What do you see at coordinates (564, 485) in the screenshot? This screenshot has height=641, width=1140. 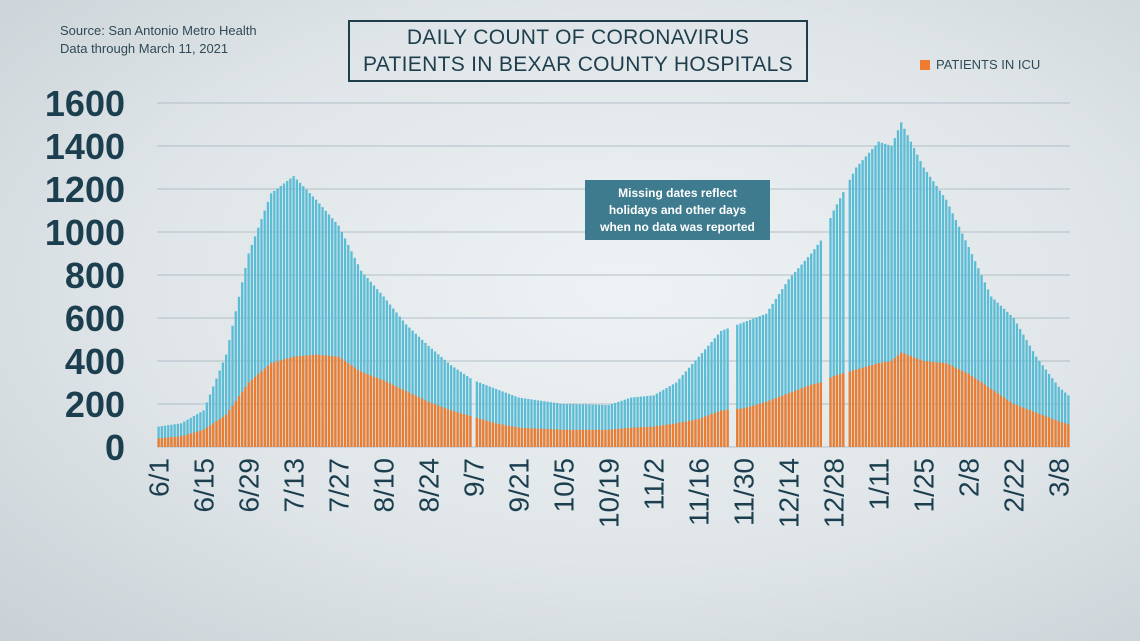 I see `x-tick-label: 10/5` at bounding box center [564, 485].